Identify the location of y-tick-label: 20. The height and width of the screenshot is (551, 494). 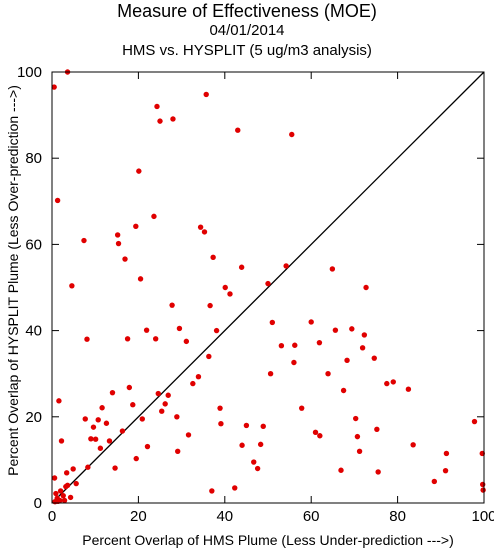
(33, 417).